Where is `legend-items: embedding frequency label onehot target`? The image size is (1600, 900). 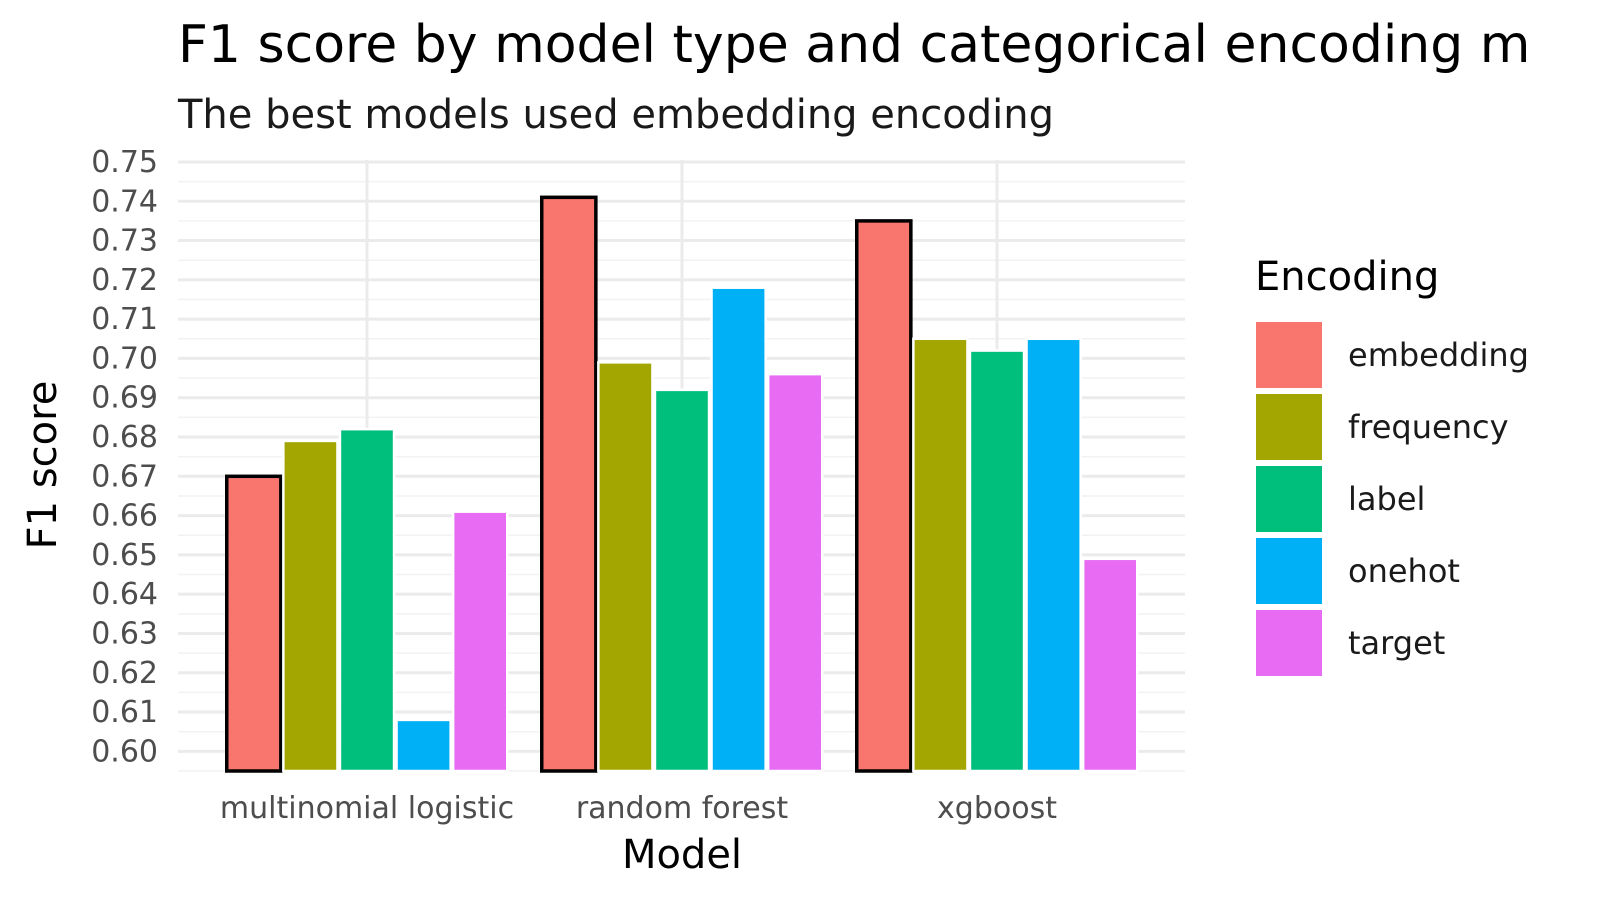 legend-items: embedding frequency label onehot target is located at coordinates (1391, 499).